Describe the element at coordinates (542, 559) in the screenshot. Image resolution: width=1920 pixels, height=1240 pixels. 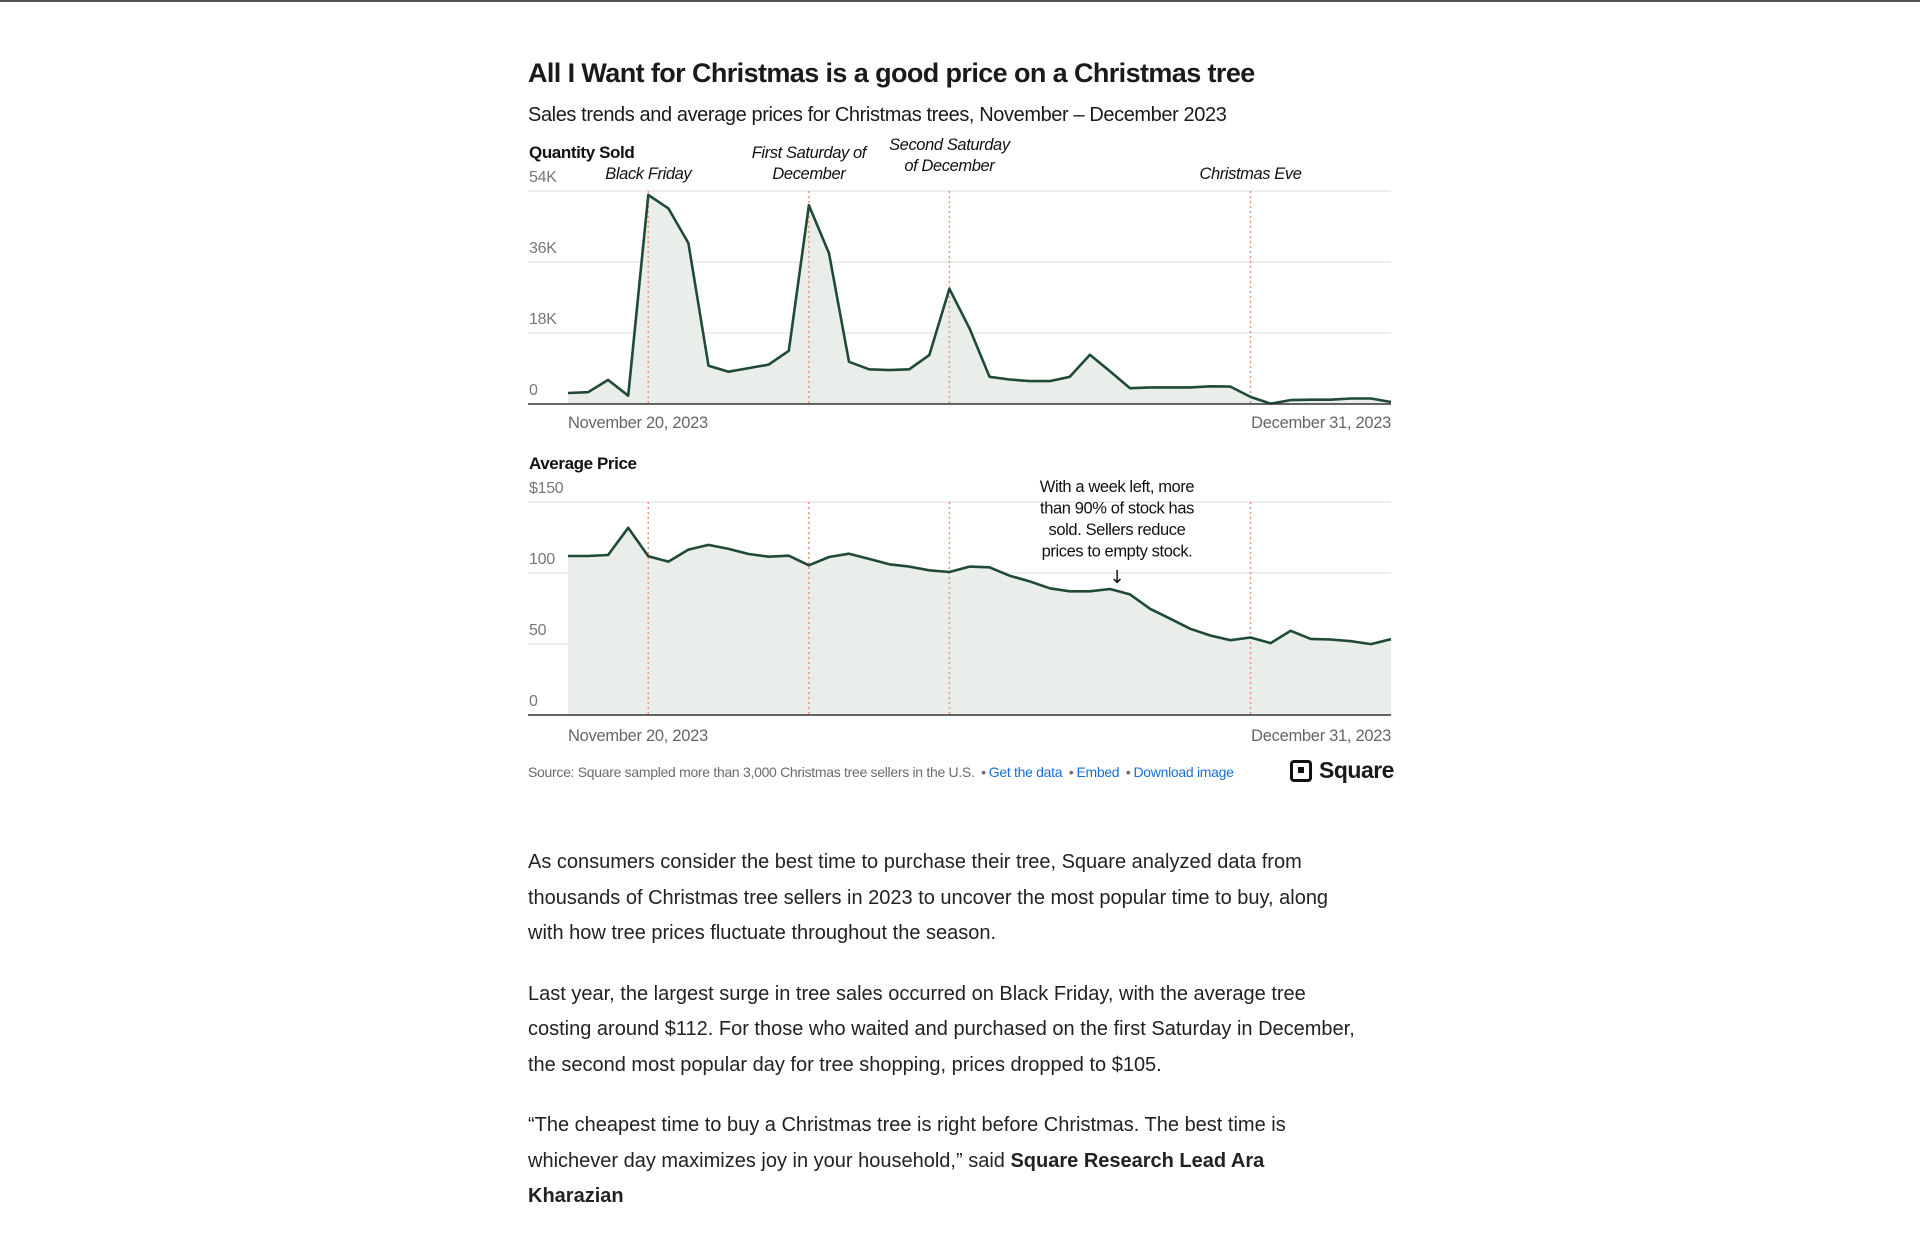
I see `y-tick-label: 100` at that location.